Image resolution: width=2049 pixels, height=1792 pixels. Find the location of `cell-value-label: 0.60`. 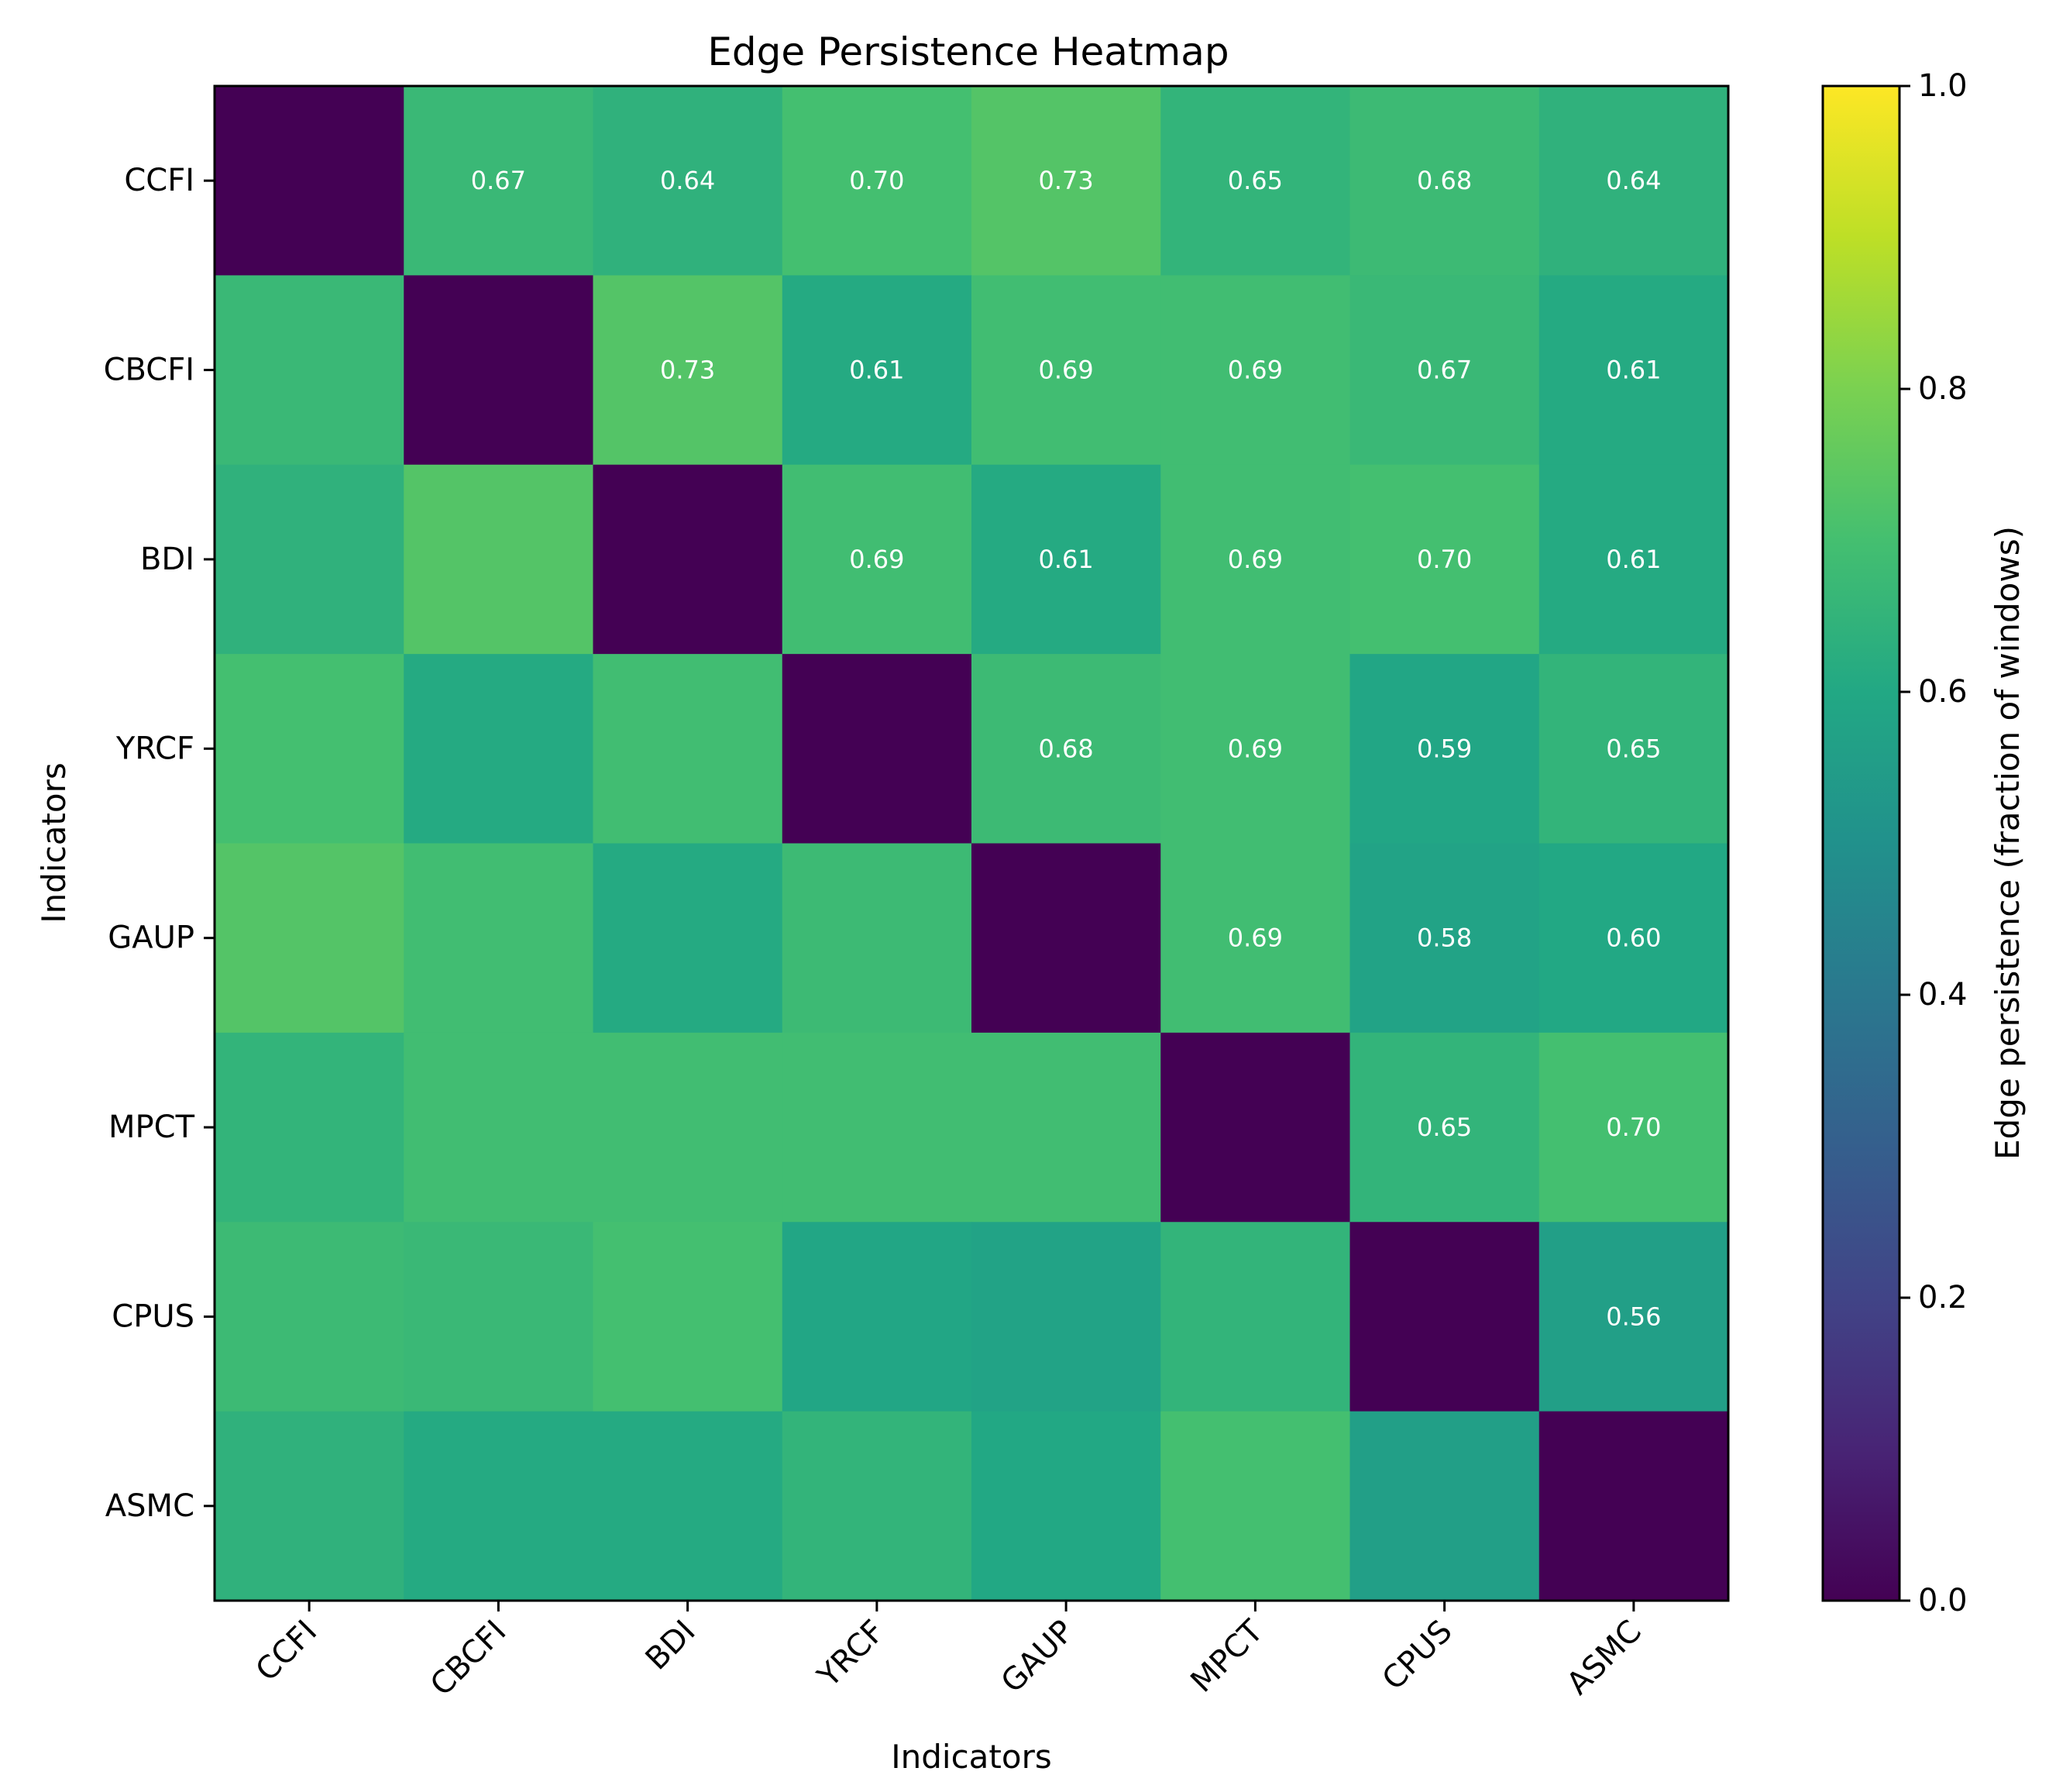

cell-value-label: 0.60 is located at coordinates (1633, 939).